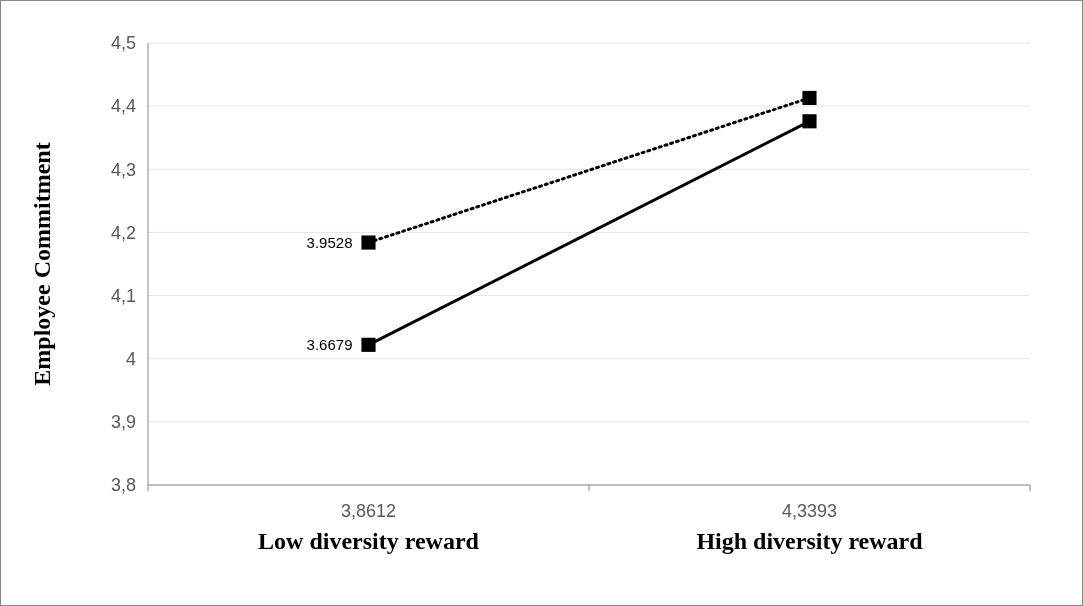 This screenshot has height=606, width=1083. What do you see at coordinates (809, 511) in the screenshot?
I see `x-tick-label: 4,3393` at bounding box center [809, 511].